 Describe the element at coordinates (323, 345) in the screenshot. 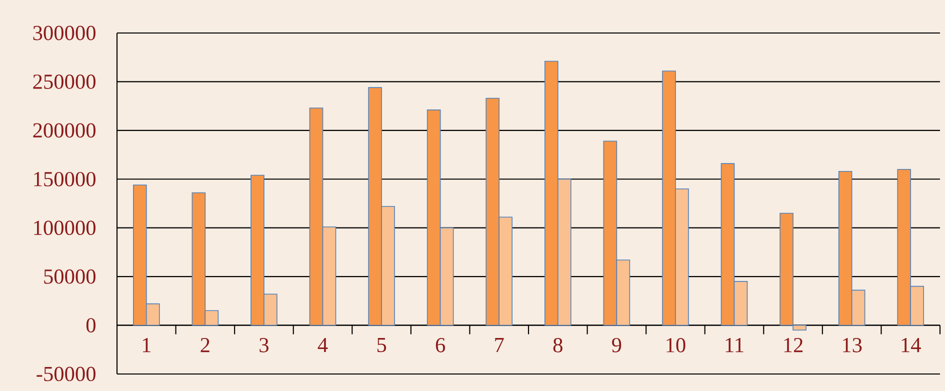

I see `x-tick-label: 4` at that location.